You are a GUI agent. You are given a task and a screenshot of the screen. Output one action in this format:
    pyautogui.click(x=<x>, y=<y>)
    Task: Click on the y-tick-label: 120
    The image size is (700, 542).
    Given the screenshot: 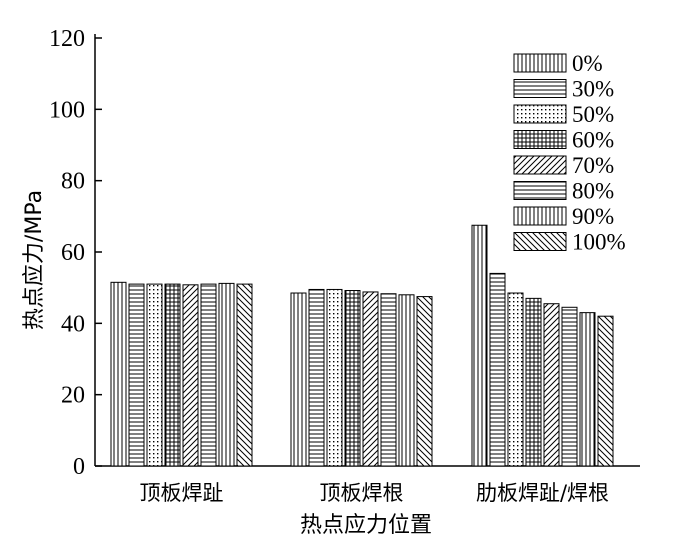 What is the action you would take?
    pyautogui.click(x=67, y=39)
    